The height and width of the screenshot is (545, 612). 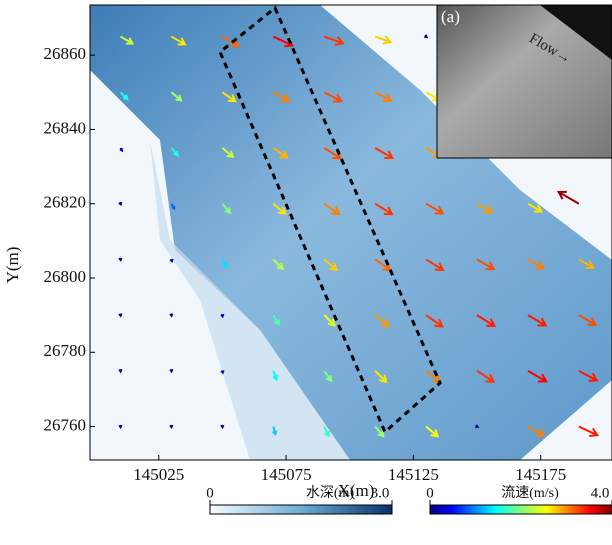 I want to click on inset-label: (a), so click(x=450, y=16).